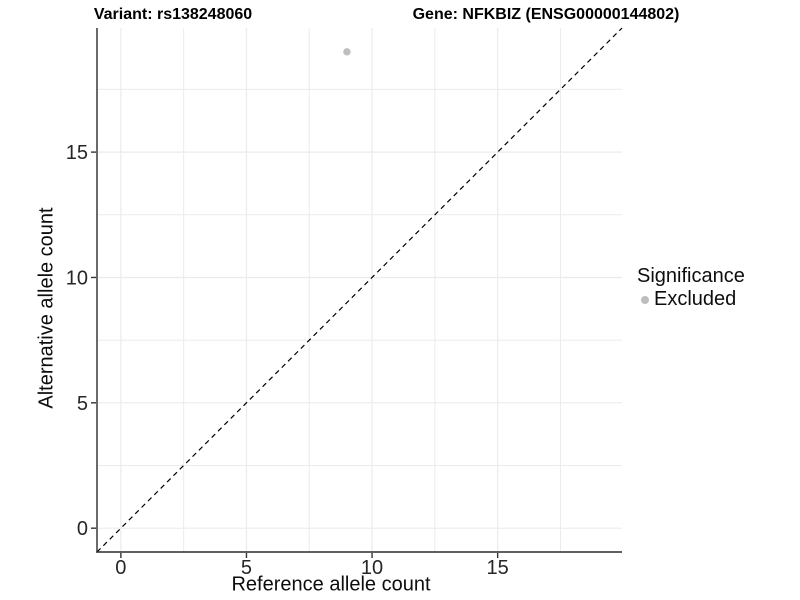 The image size is (800, 600). What do you see at coordinates (498, 568) in the screenshot?
I see `x-tick-label: 15` at bounding box center [498, 568].